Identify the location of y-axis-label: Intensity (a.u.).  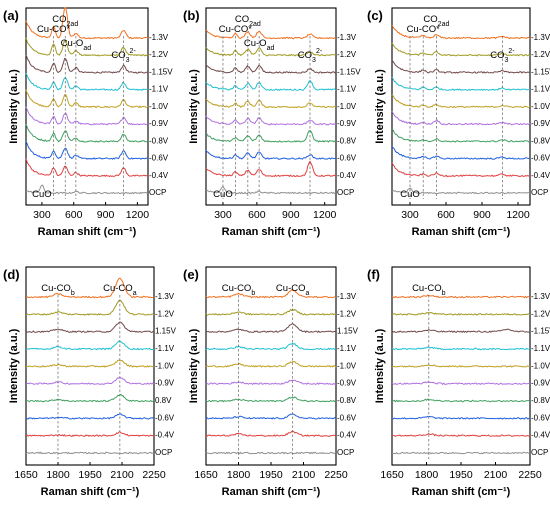
(380, 365).